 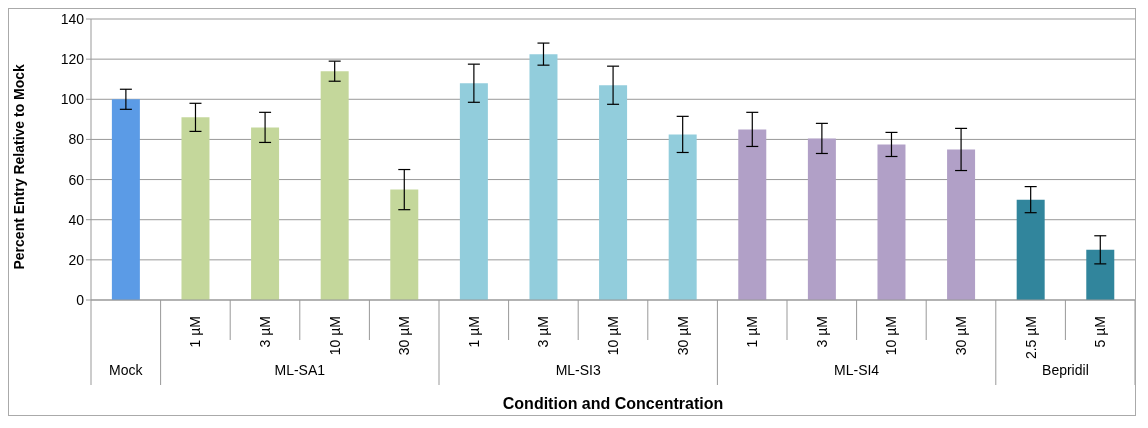 What do you see at coordinates (76, 179) in the screenshot?
I see `y-tick-label: 60` at bounding box center [76, 179].